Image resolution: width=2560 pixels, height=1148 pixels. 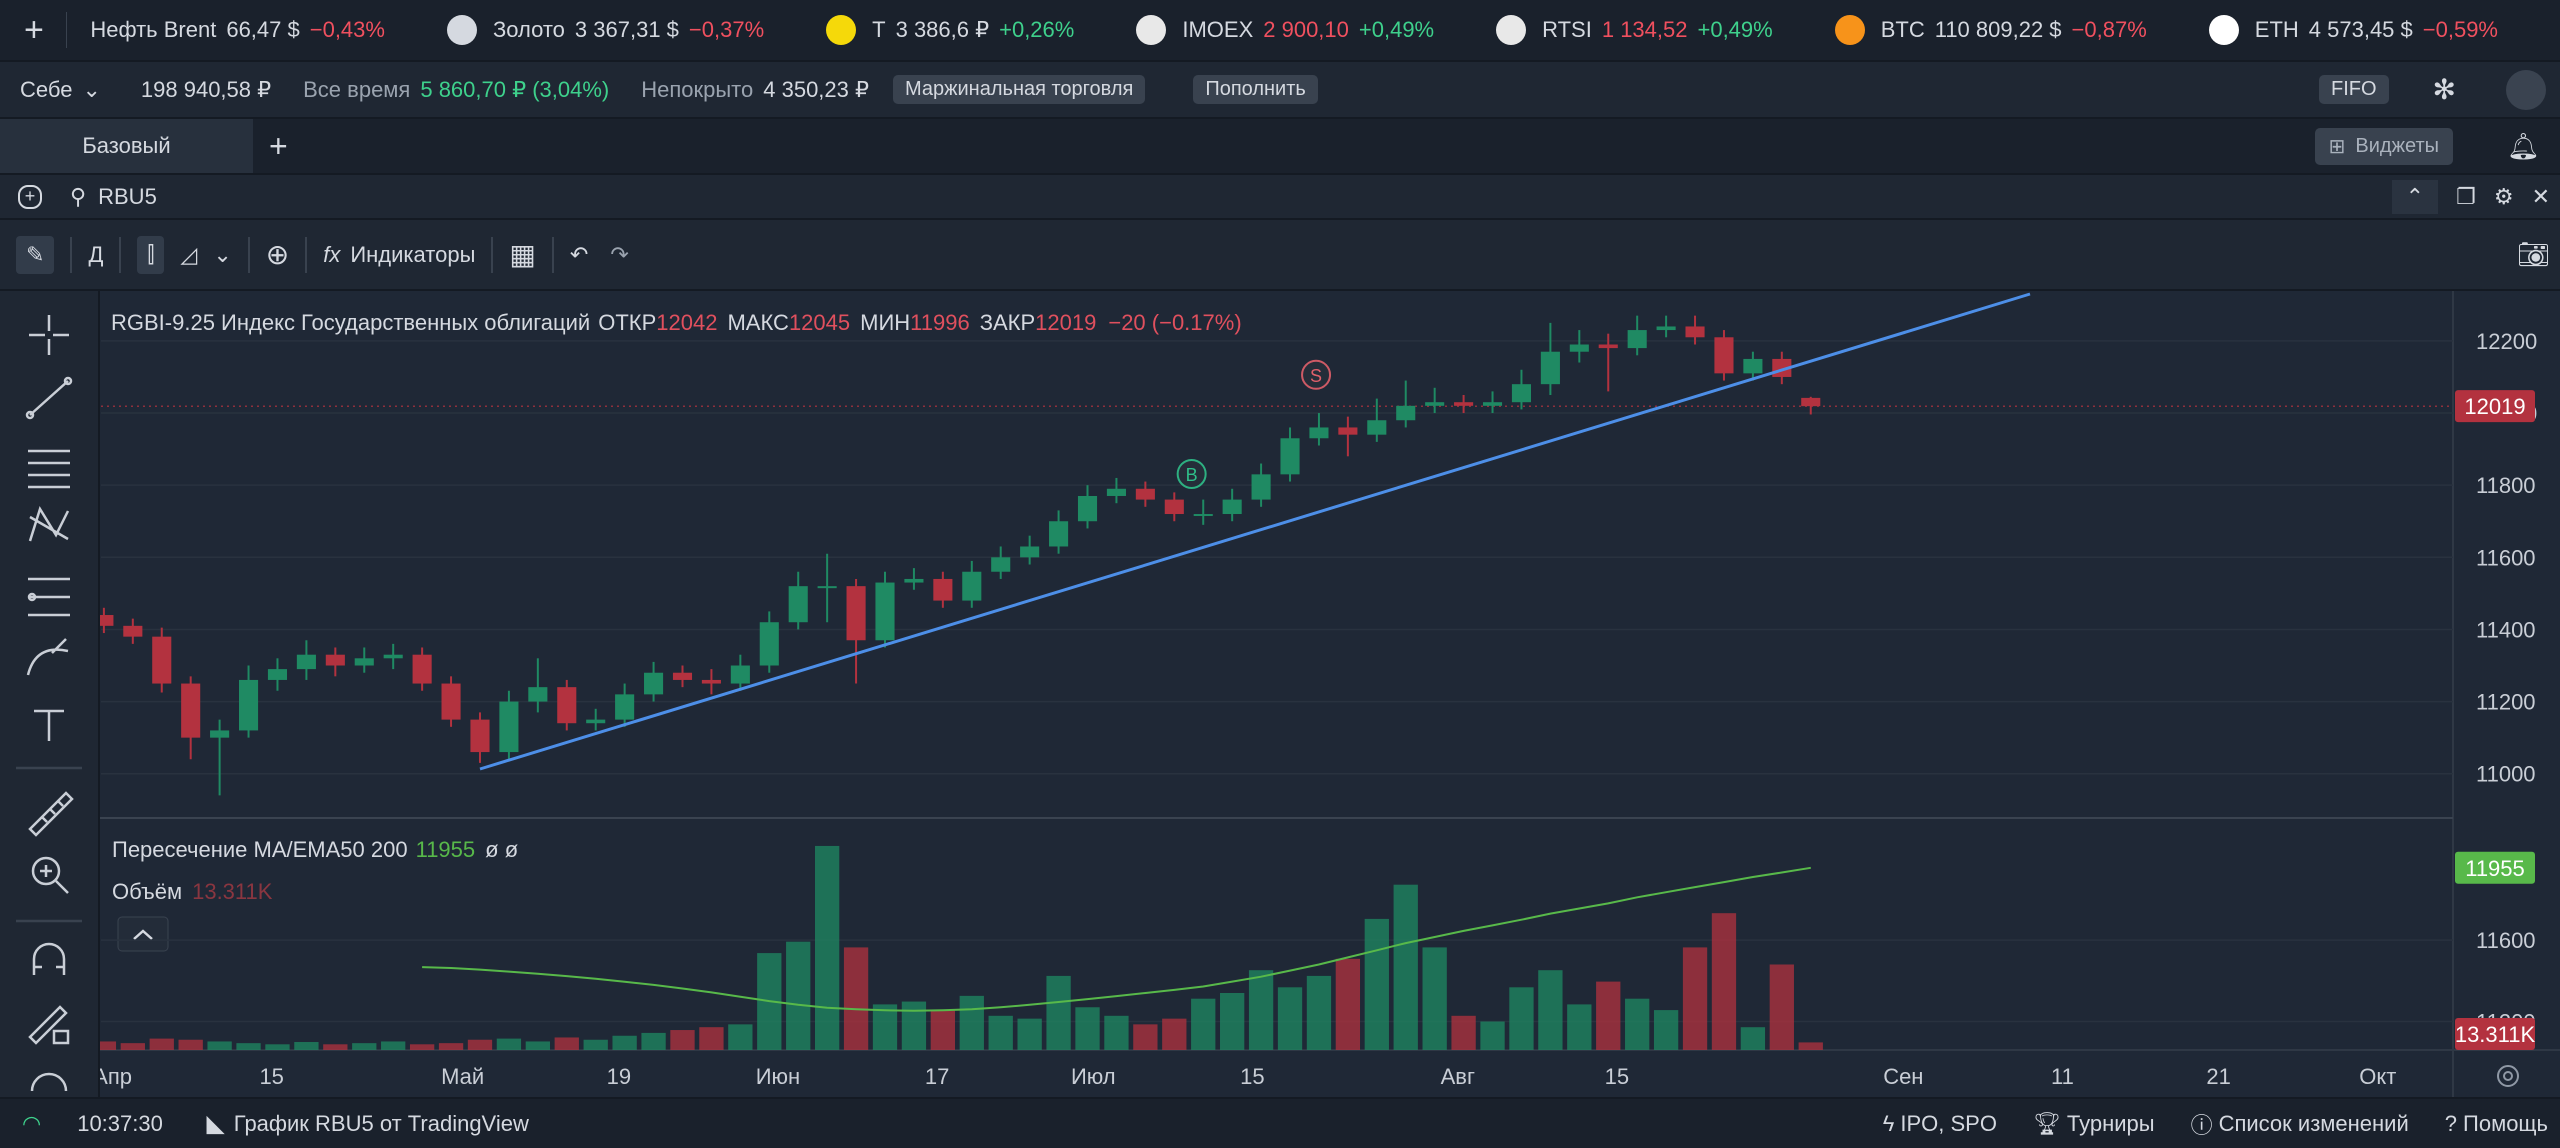 I want to click on text-tool, so click(x=49, y=725).